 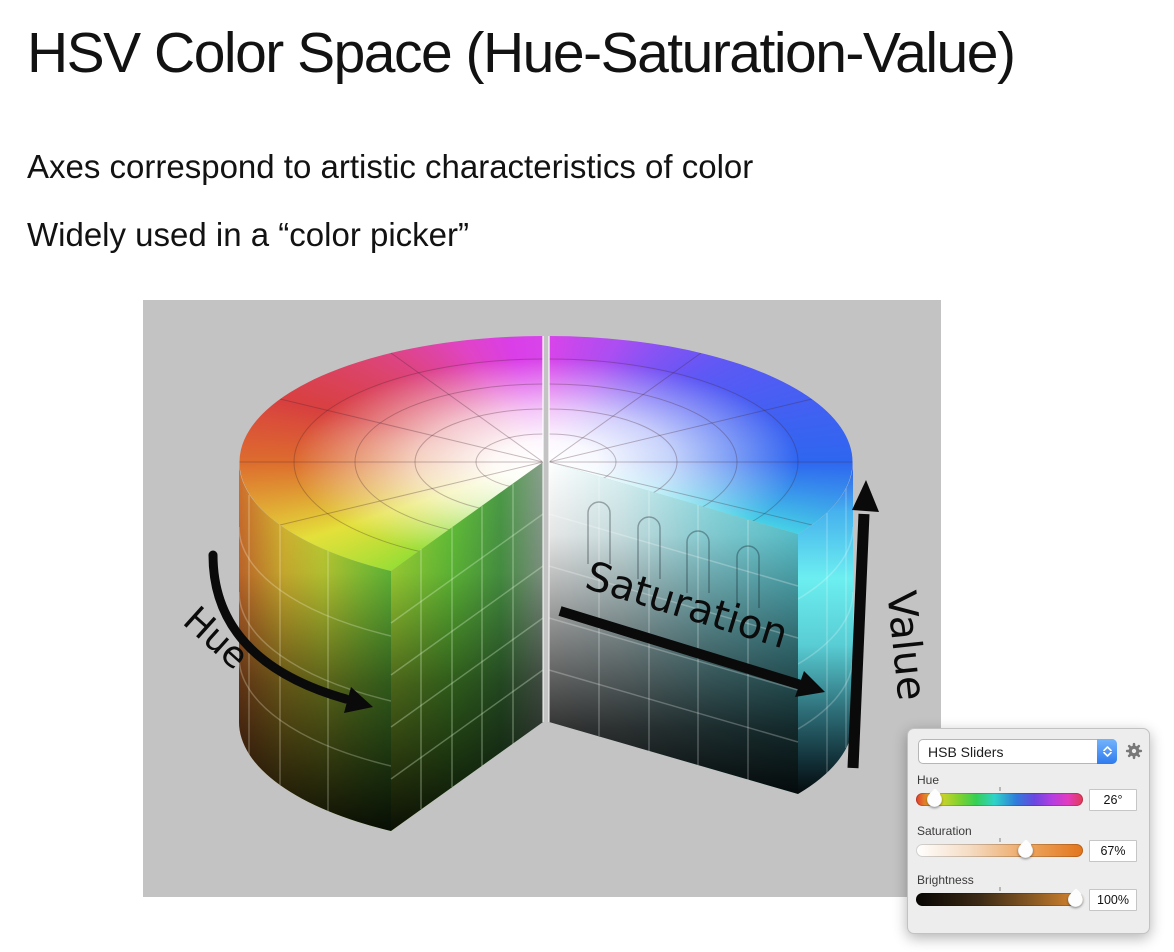 What do you see at coordinates (467, 646) in the screenshot?
I see `hue-cut-face` at bounding box center [467, 646].